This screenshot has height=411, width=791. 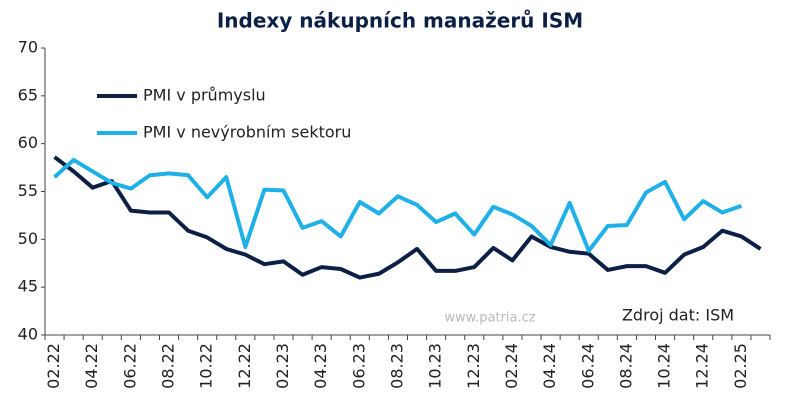 What do you see at coordinates (664, 366) in the screenshot?
I see `x-tick-label: 10.24` at bounding box center [664, 366].